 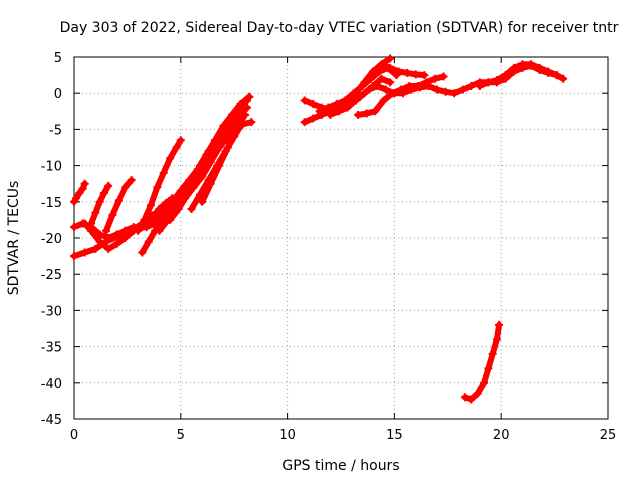 I want to click on y-tick-label: 5, so click(x=58, y=58).